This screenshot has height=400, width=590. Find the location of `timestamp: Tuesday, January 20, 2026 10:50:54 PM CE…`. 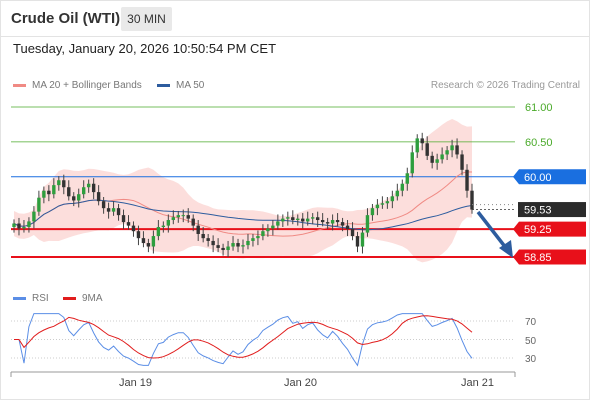

timestamp: Tuesday, January 20, 2026 10:50:54 PM CE… is located at coordinates (145, 48).